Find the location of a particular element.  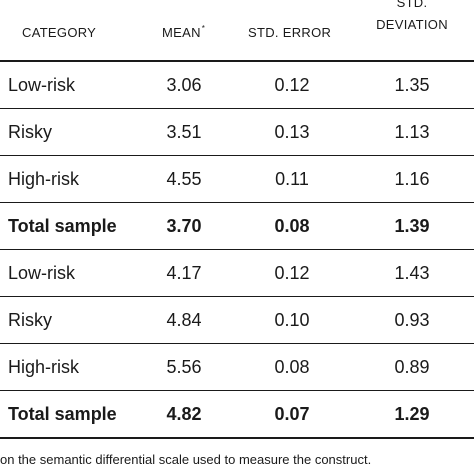

table-header: CATEGORY MEAN* STD. ERROR STD. DEVIATION is located at coordinates (237, 31).